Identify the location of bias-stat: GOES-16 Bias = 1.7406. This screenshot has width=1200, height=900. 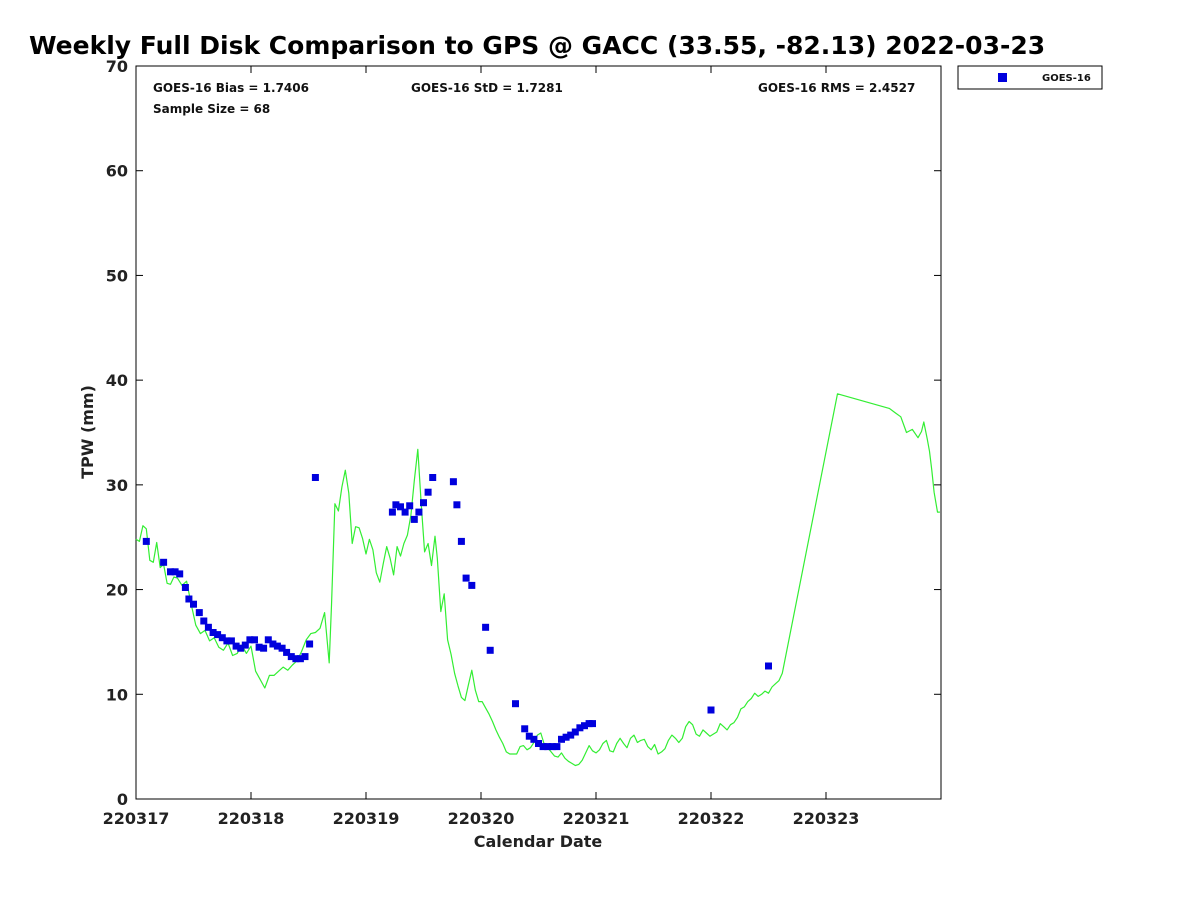
(231, 88).